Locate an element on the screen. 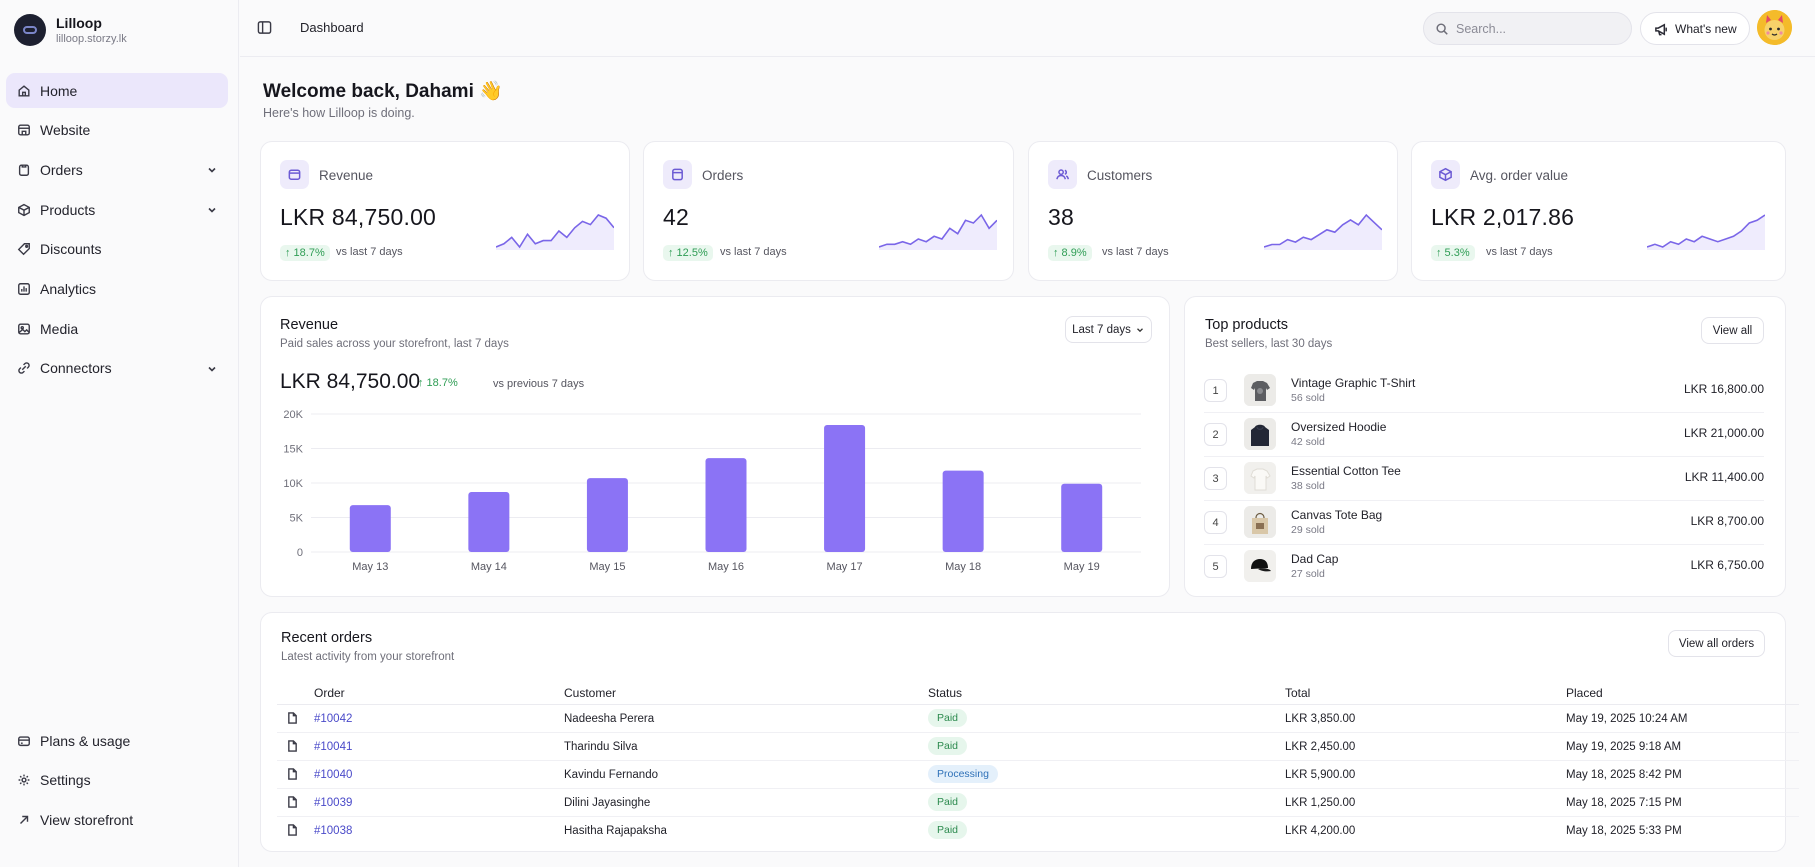 Image resolution: width=1815 pixels, height=867 pixels. card-subtitle: Latest activity from your storefront is located at coordinates (368, 657).